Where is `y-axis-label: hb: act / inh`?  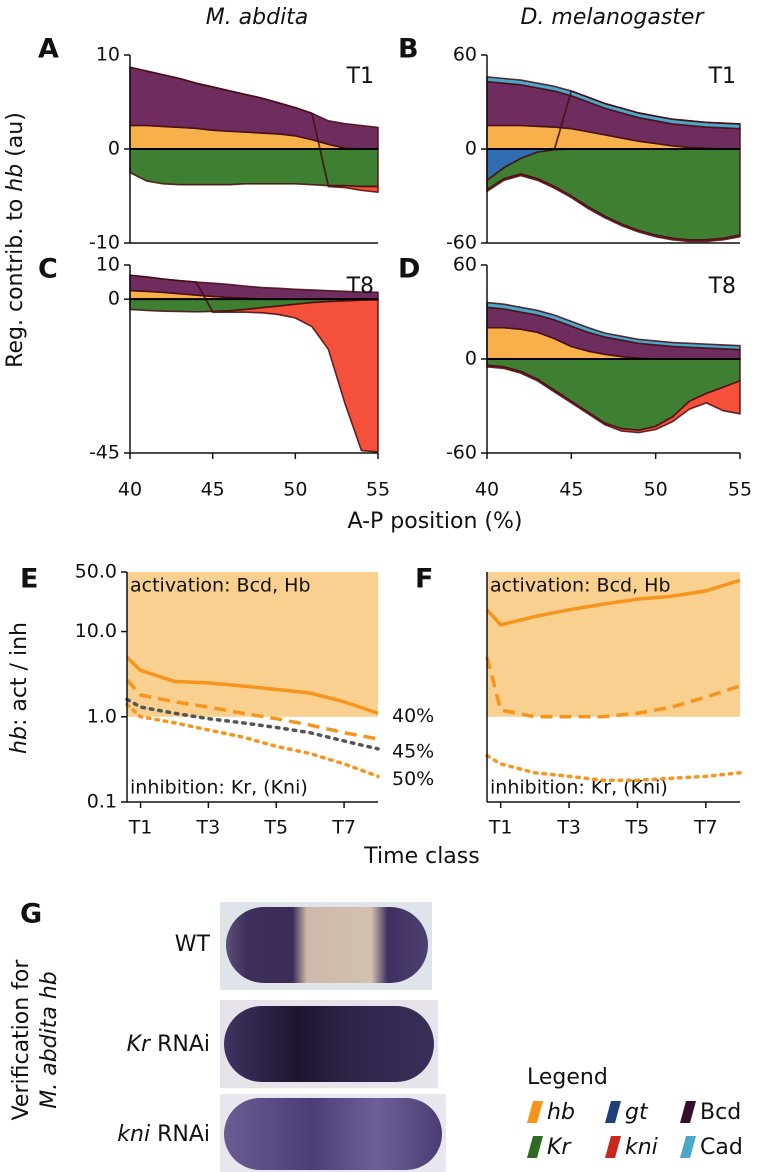
y-axis-label: hb: act / inh is located at coordinates (19, 688).